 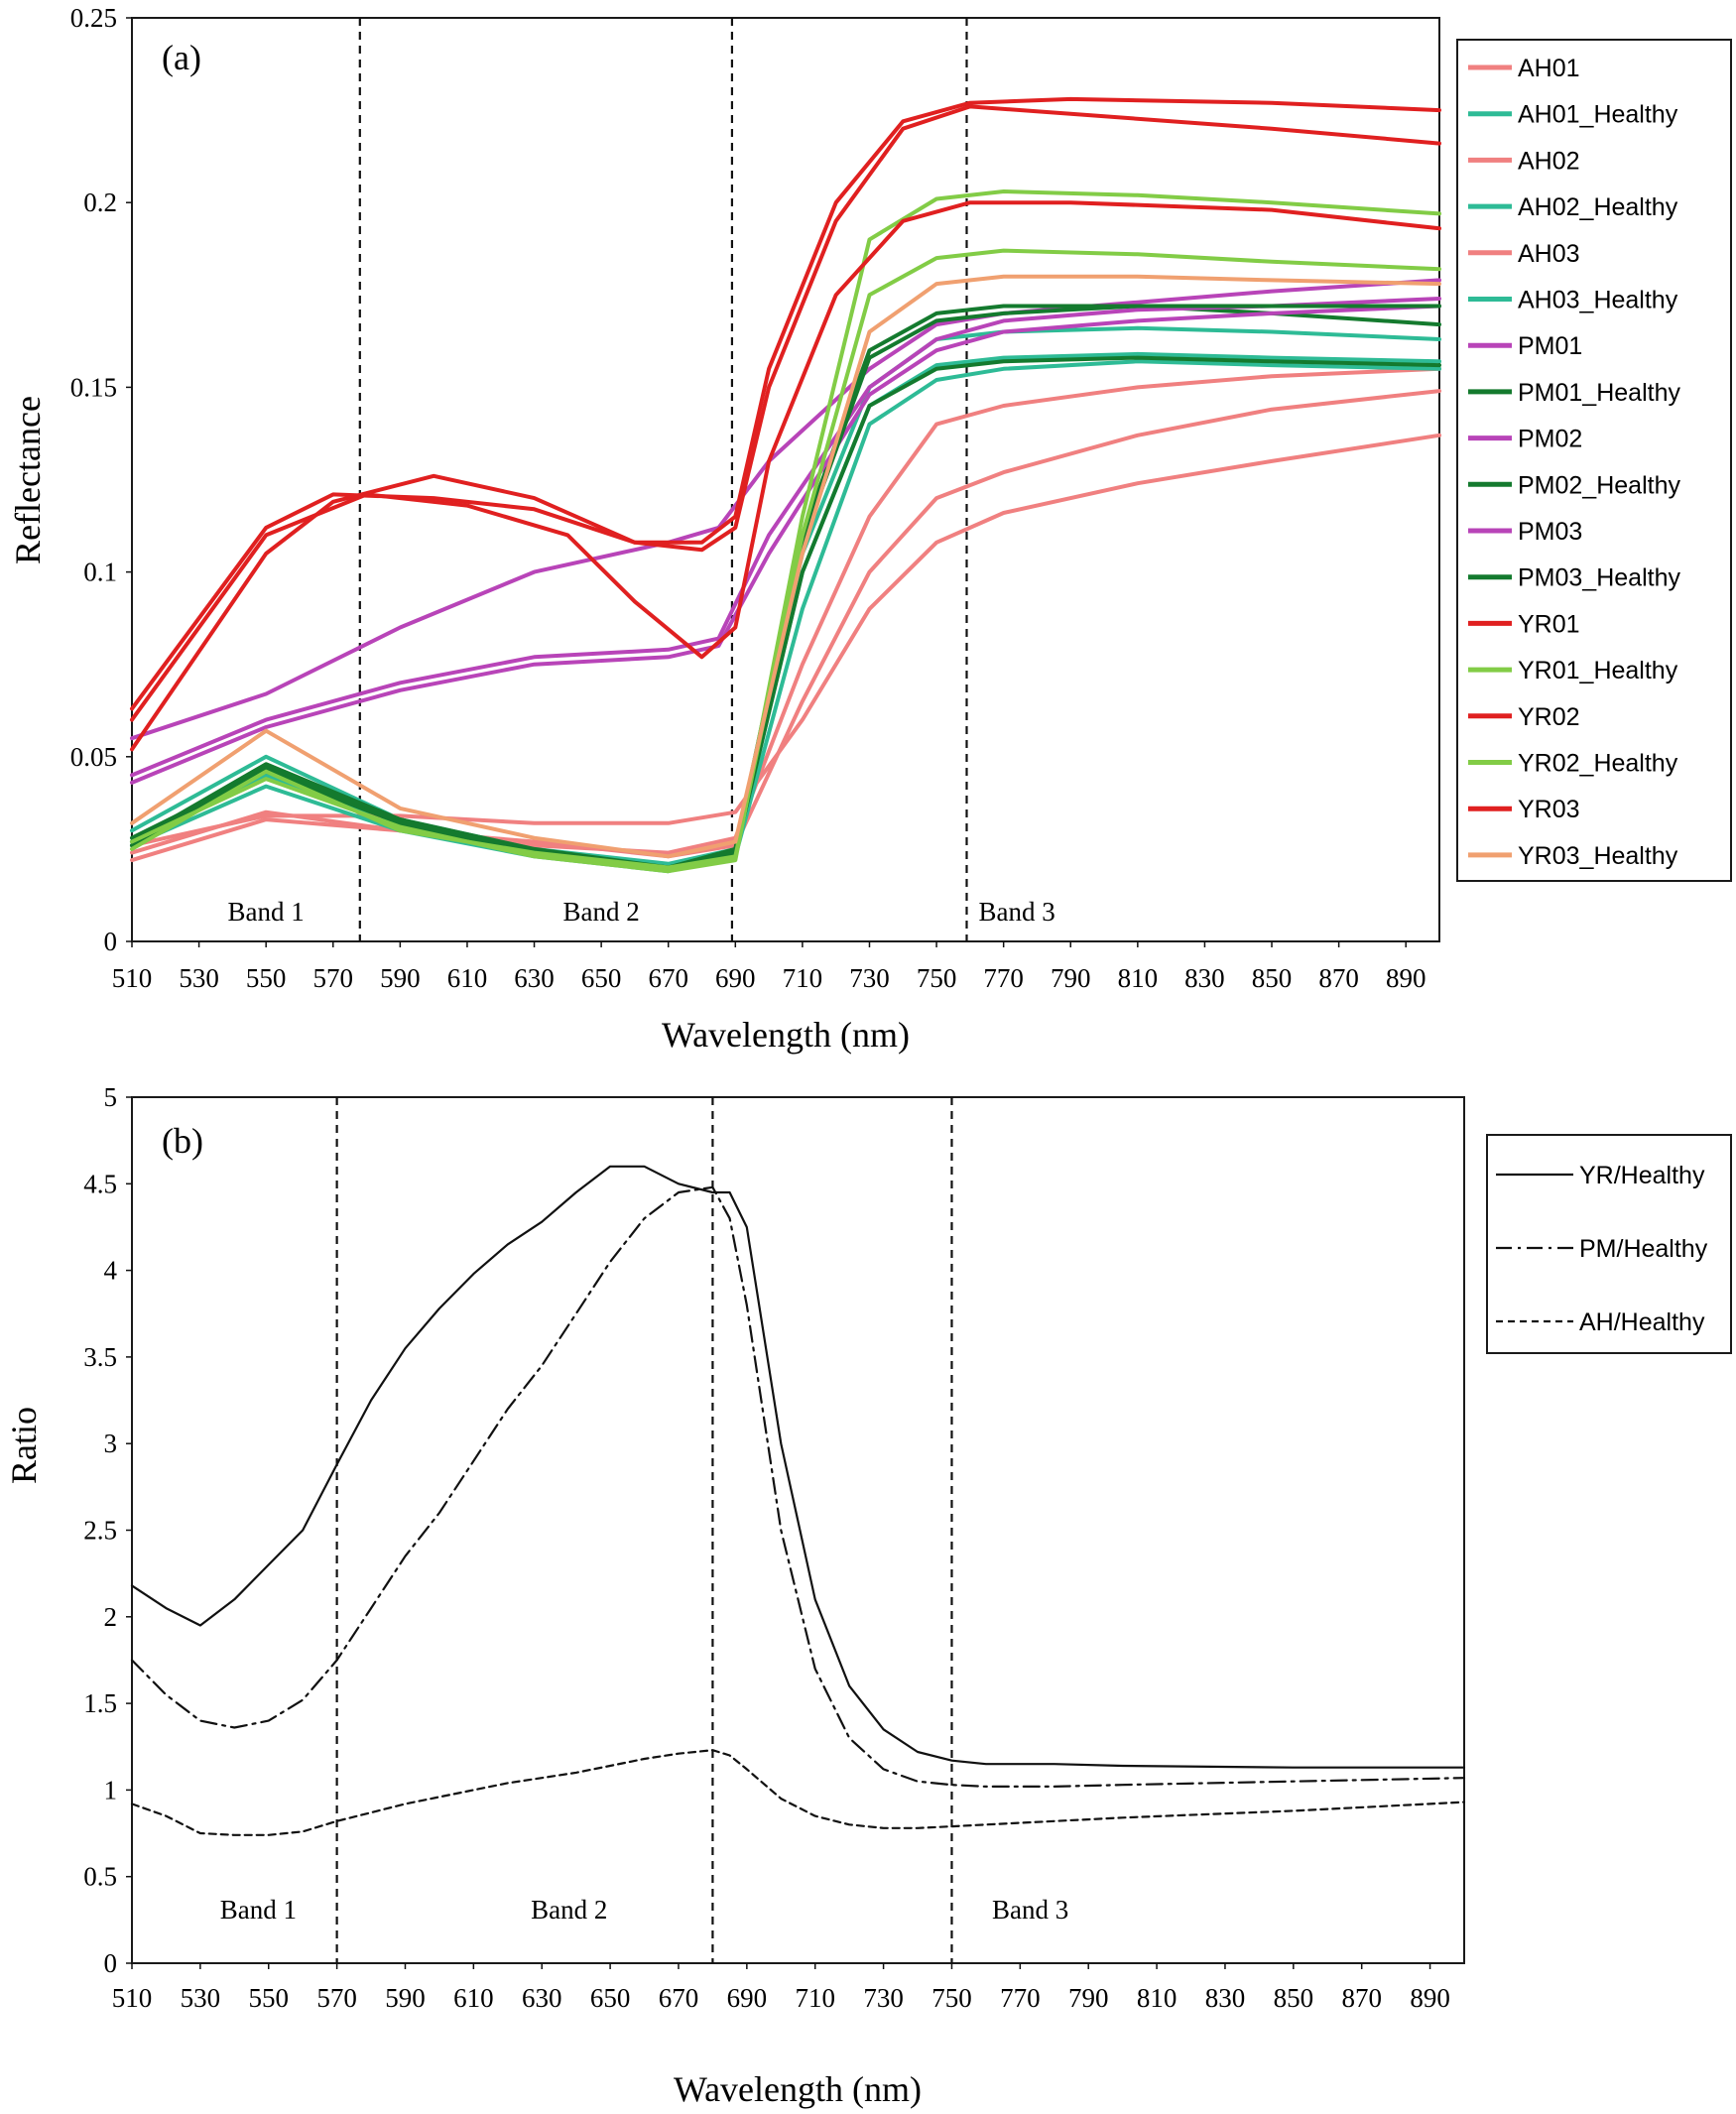 I want to click on band-label-1: Band 1, so click(x=266, y=912).